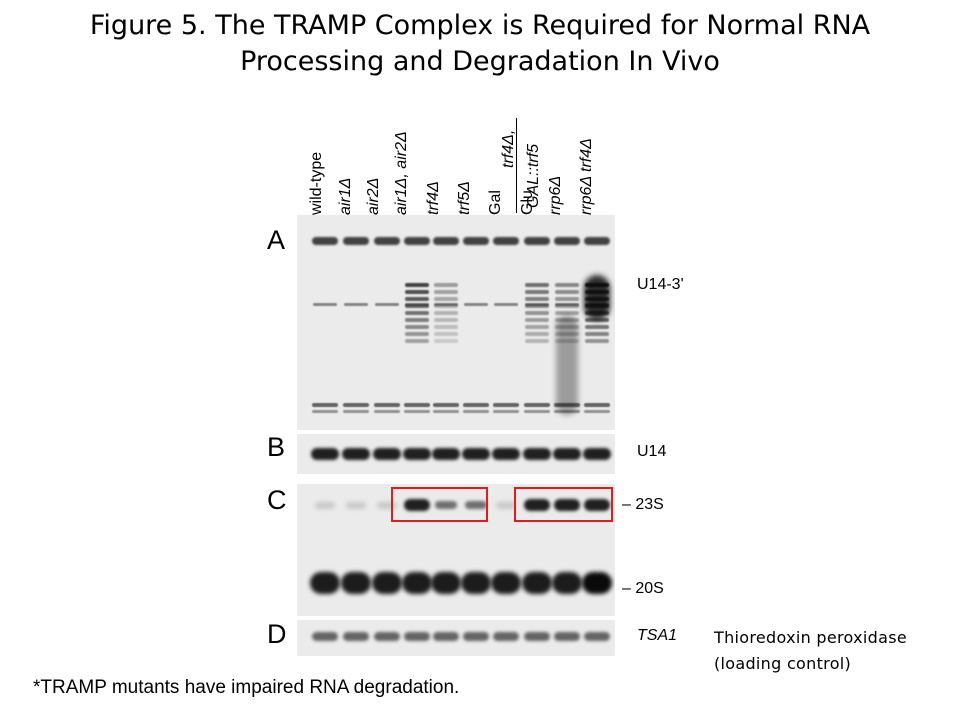  I want to click on panel-letter-c: C, so click(277, 500).